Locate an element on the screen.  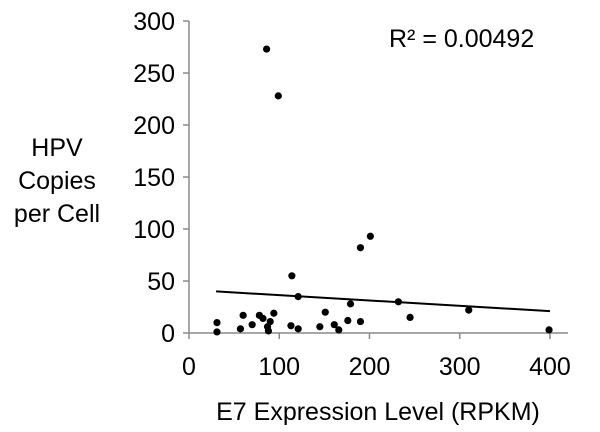
trendline is located at coordinates (383, 301).